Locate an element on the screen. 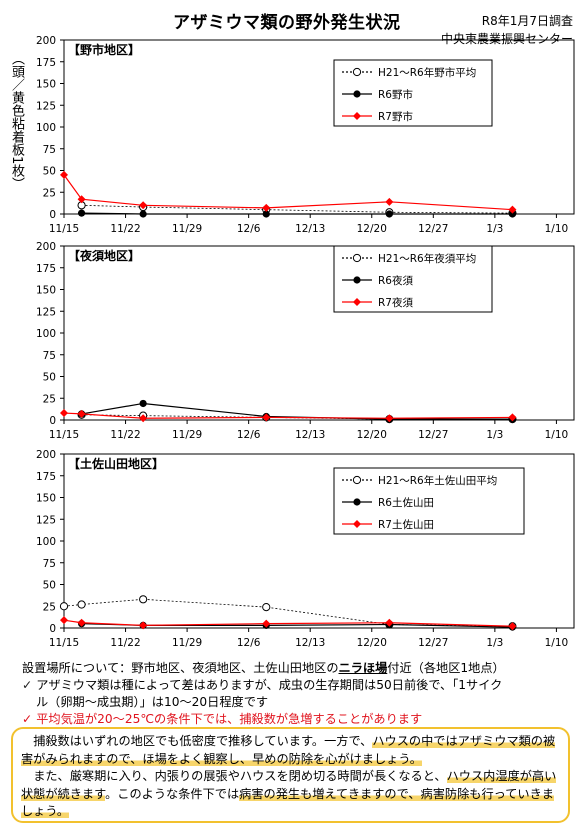  legend-box is located at coordinates (429, 501).